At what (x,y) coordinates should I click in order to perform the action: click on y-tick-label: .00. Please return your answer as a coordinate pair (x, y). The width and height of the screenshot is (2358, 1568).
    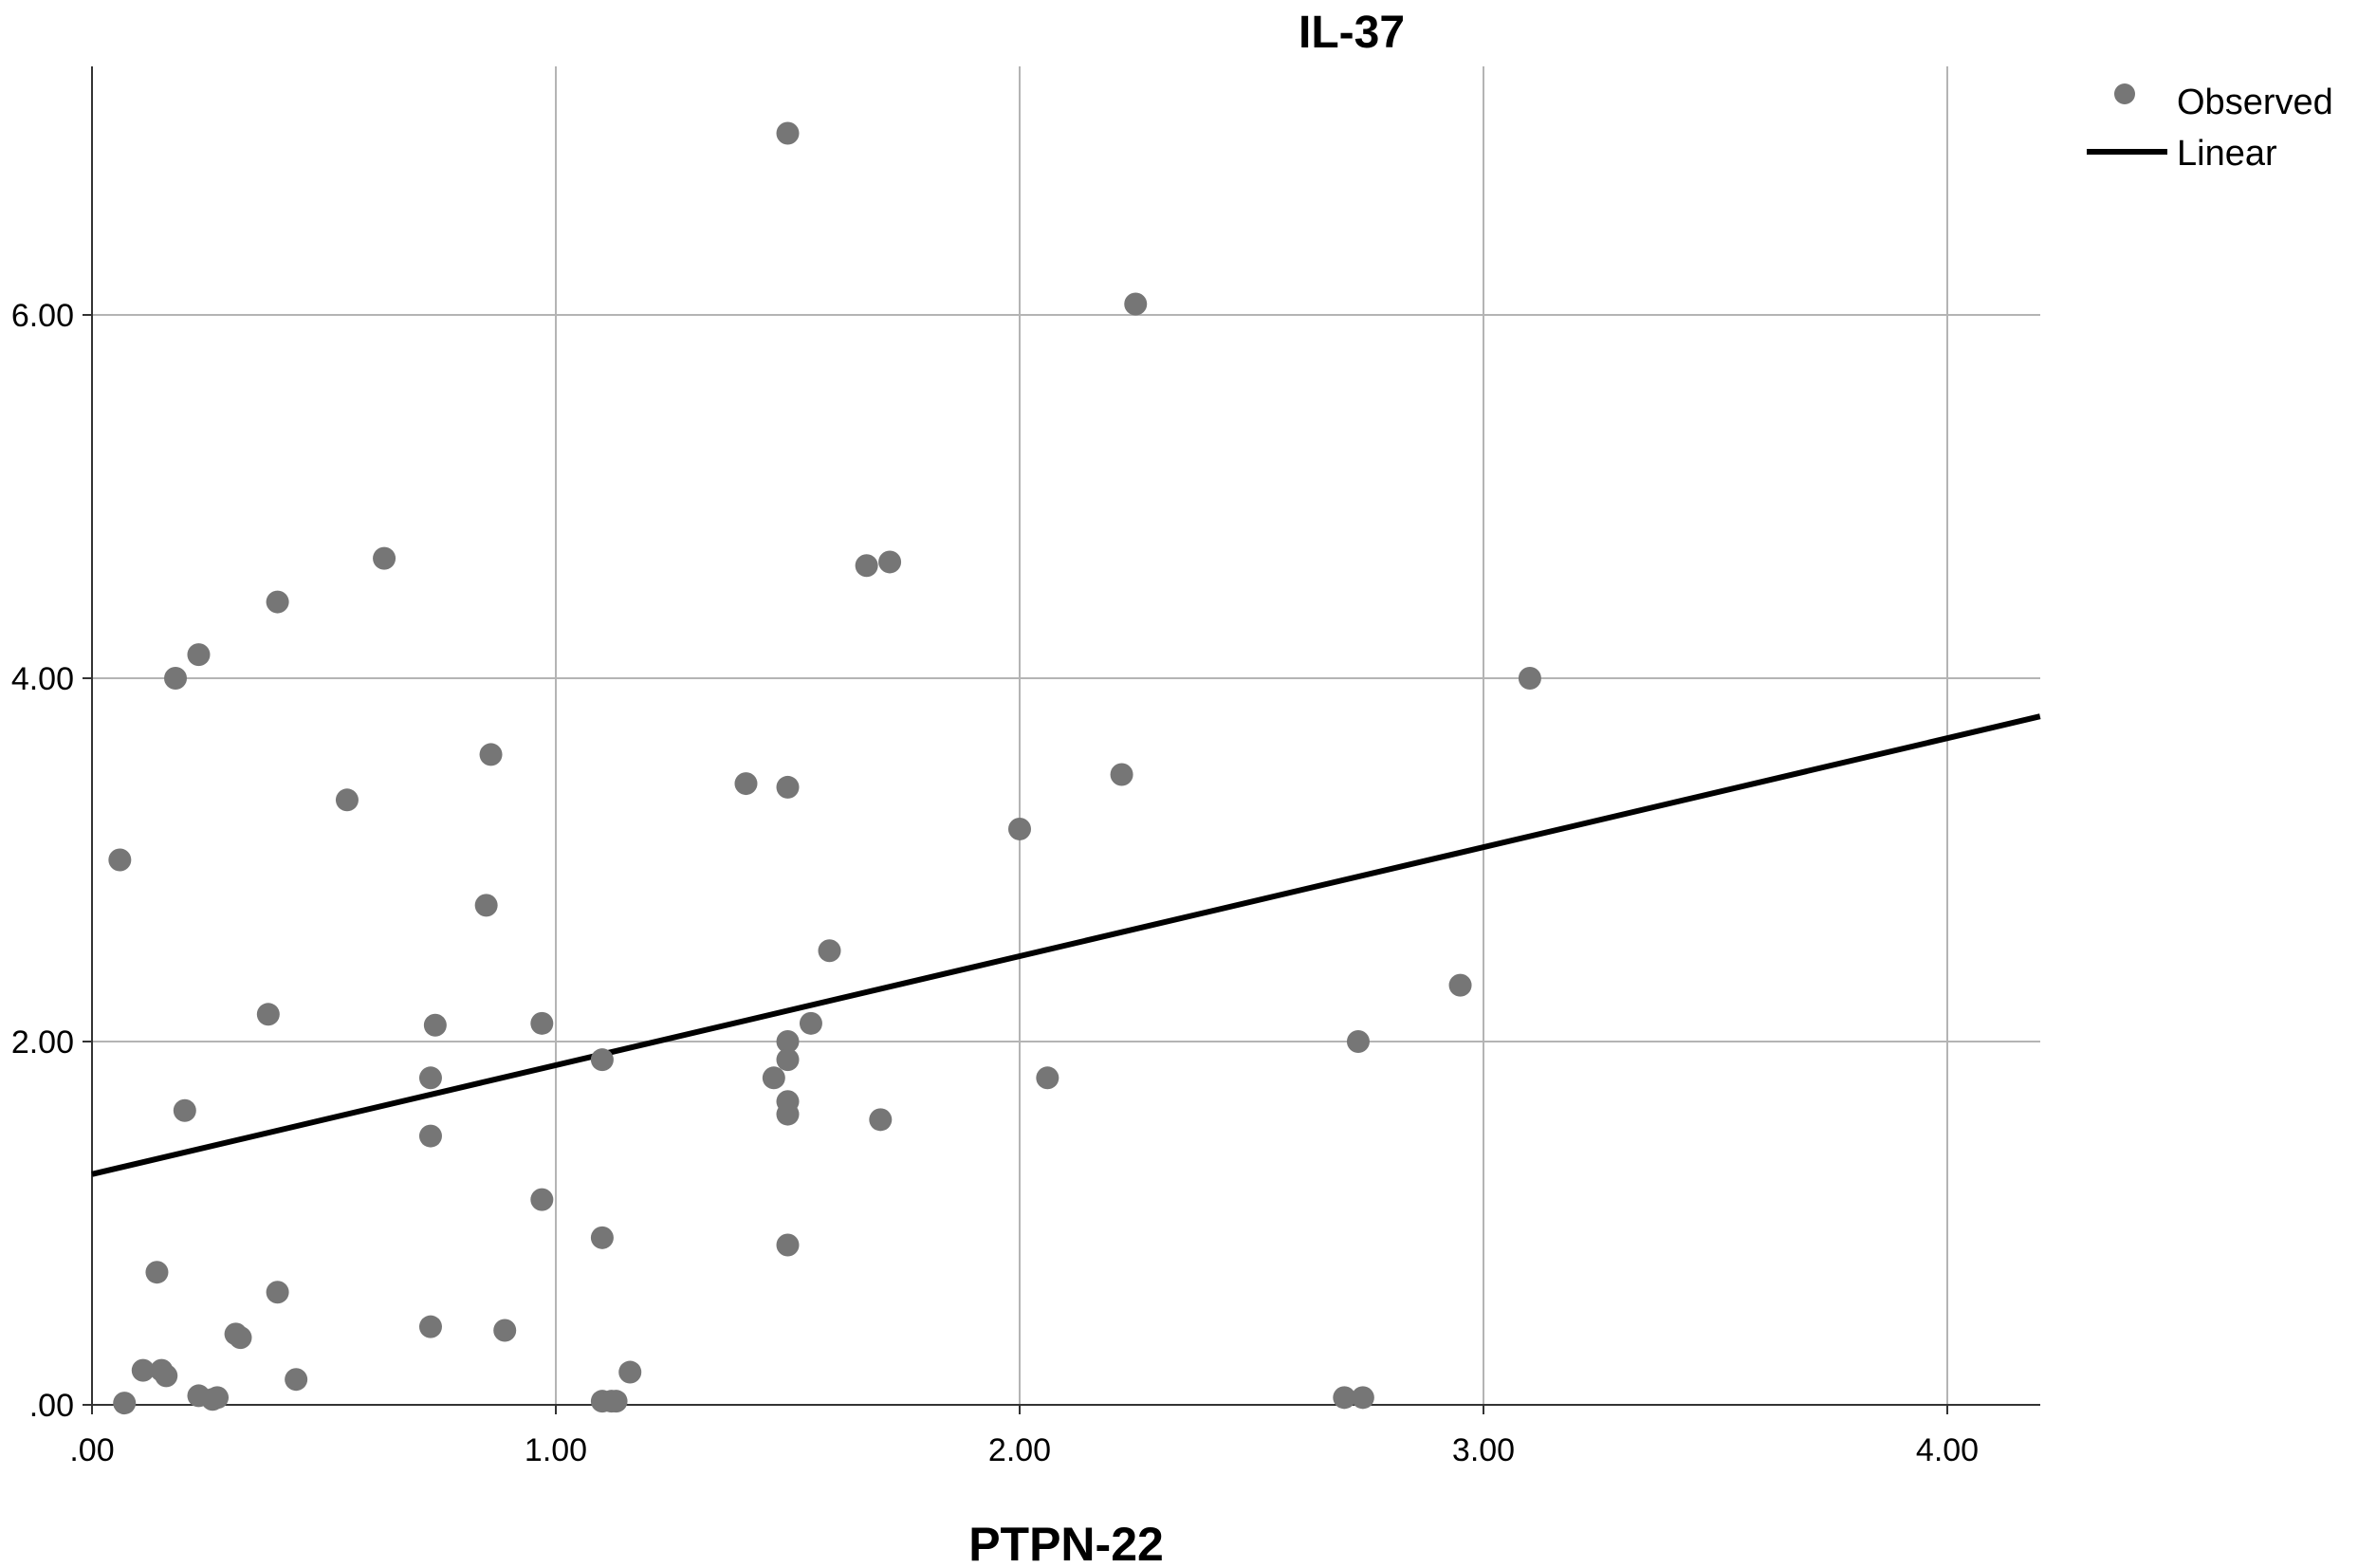
    Looking at the image, I should click on (51, 1406).